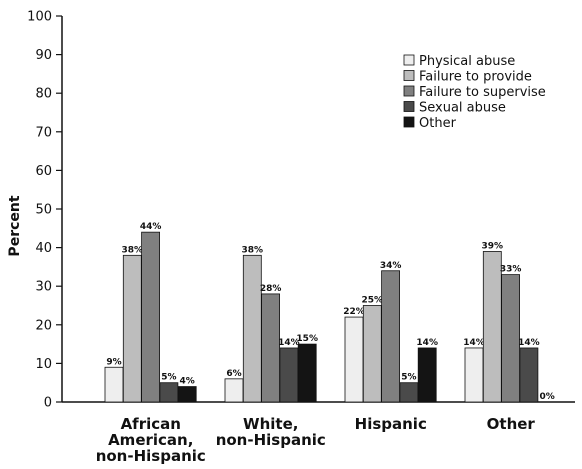  Describe the element at coordinates (307, 339) in the screenshot. I see `bar-data-label: 15%` at that location.